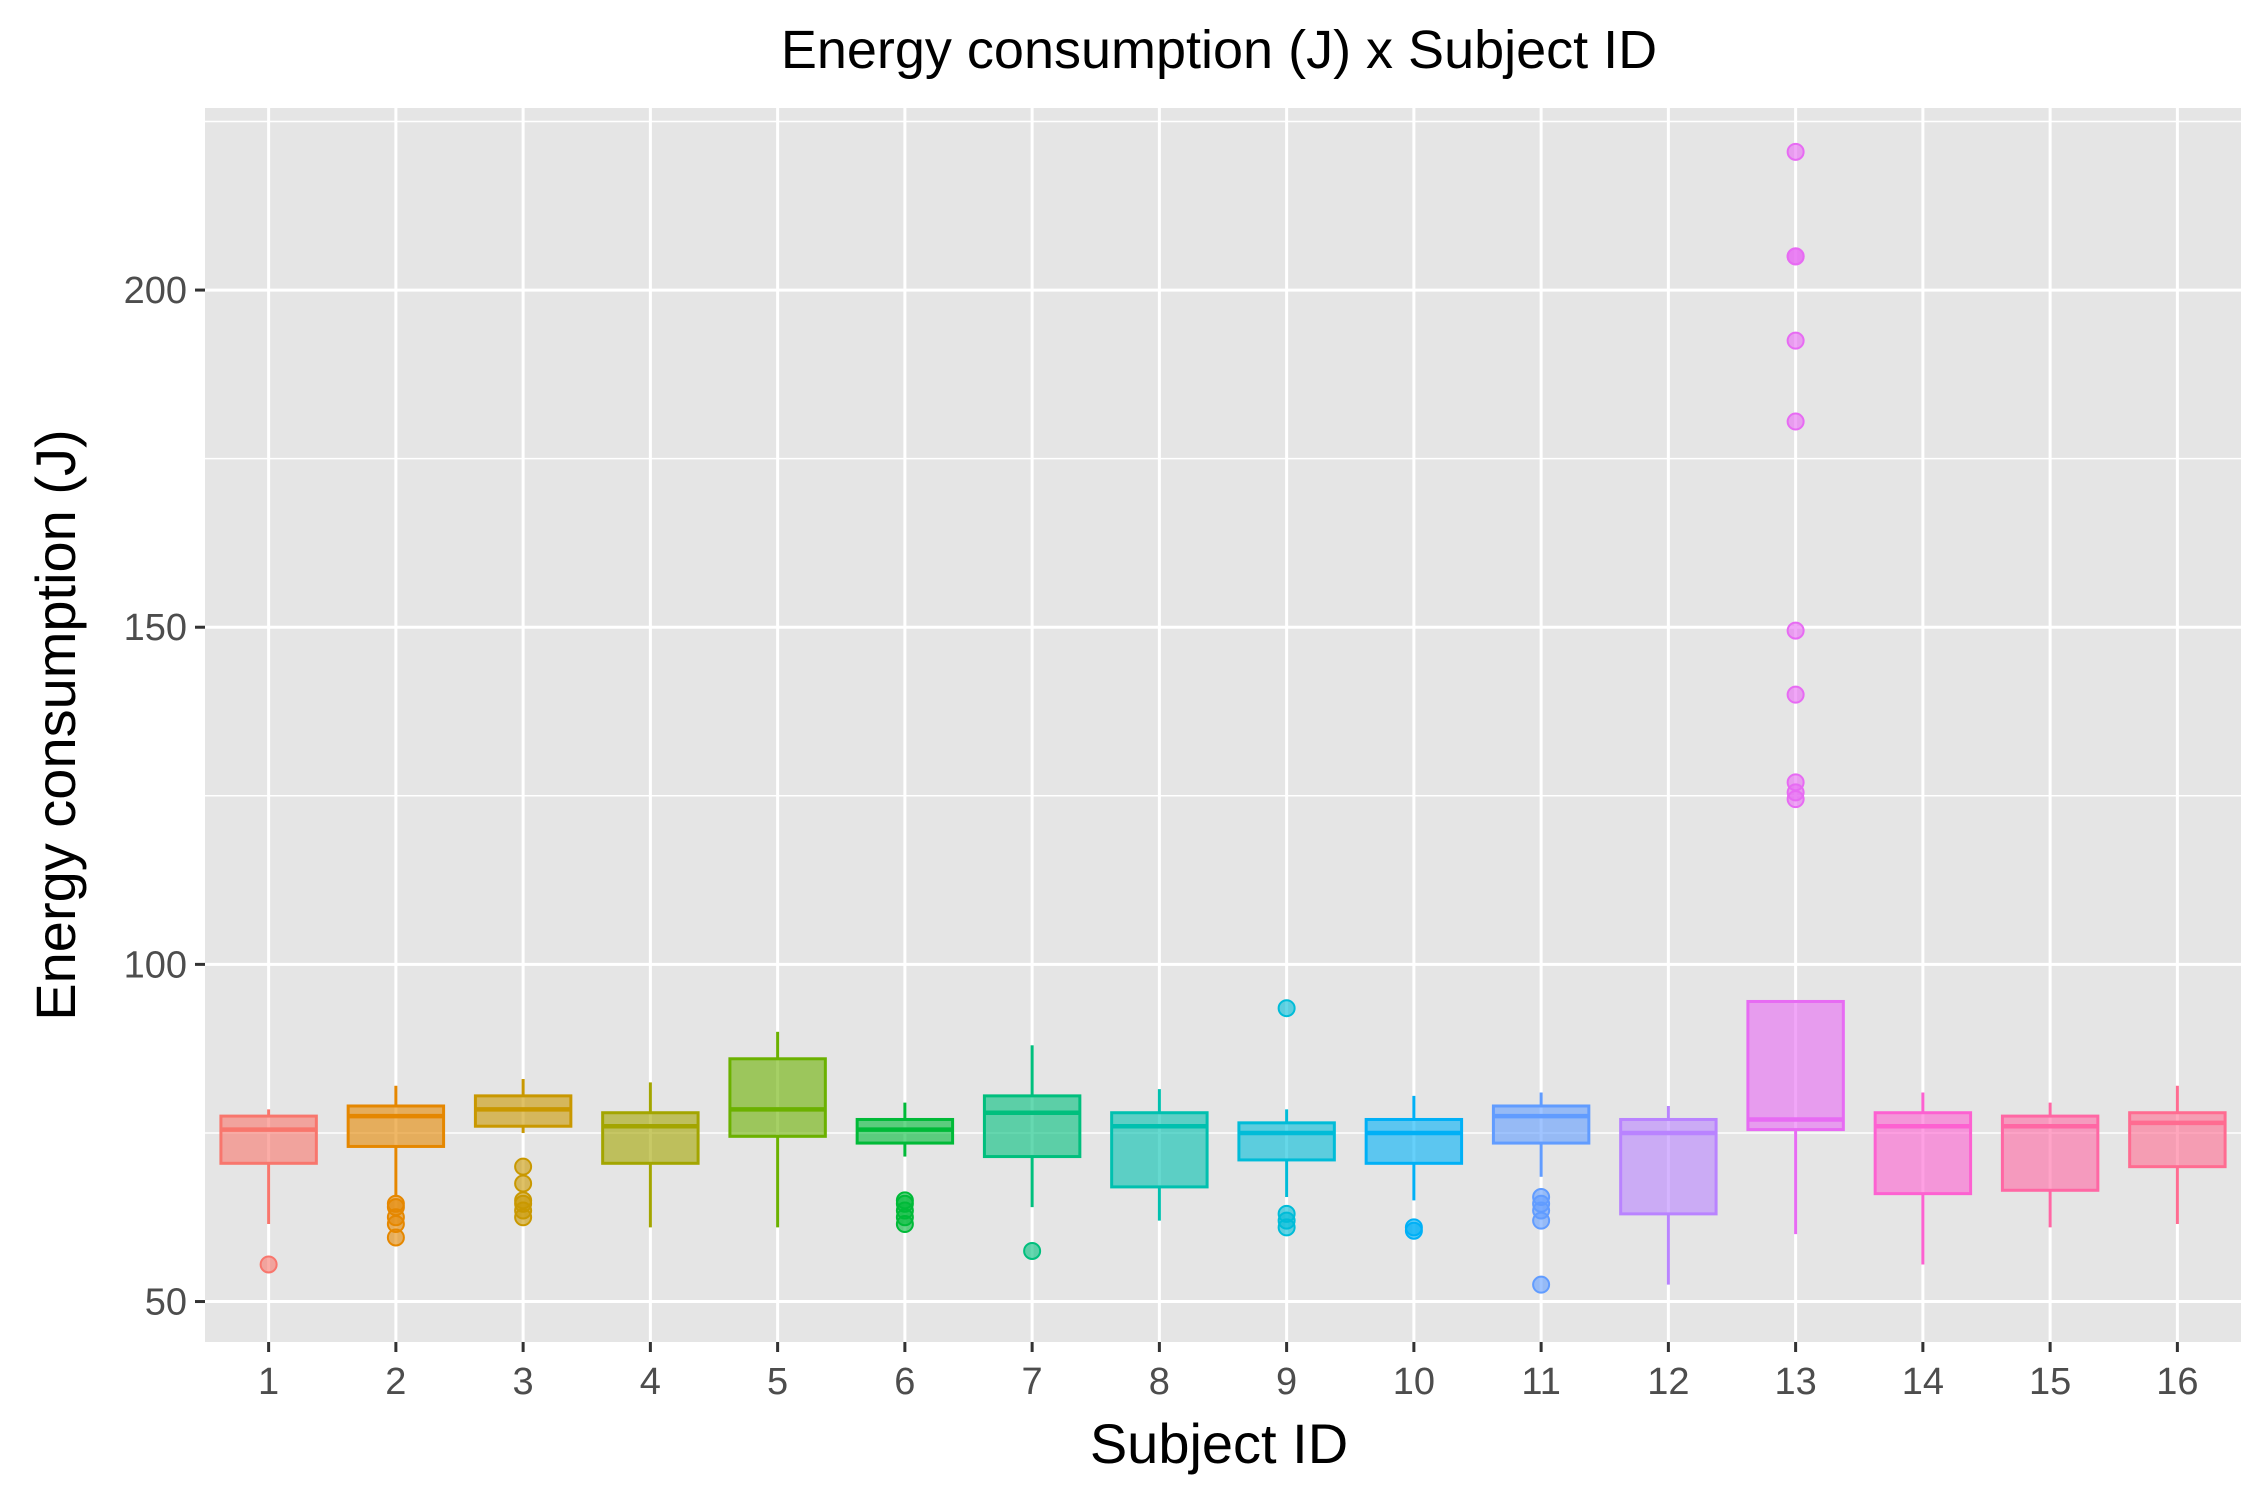  What do you see at coordinates (904, 1382) in the screenshot?
I see `x-tick-label: 6` at bounding box center [904, 1382].